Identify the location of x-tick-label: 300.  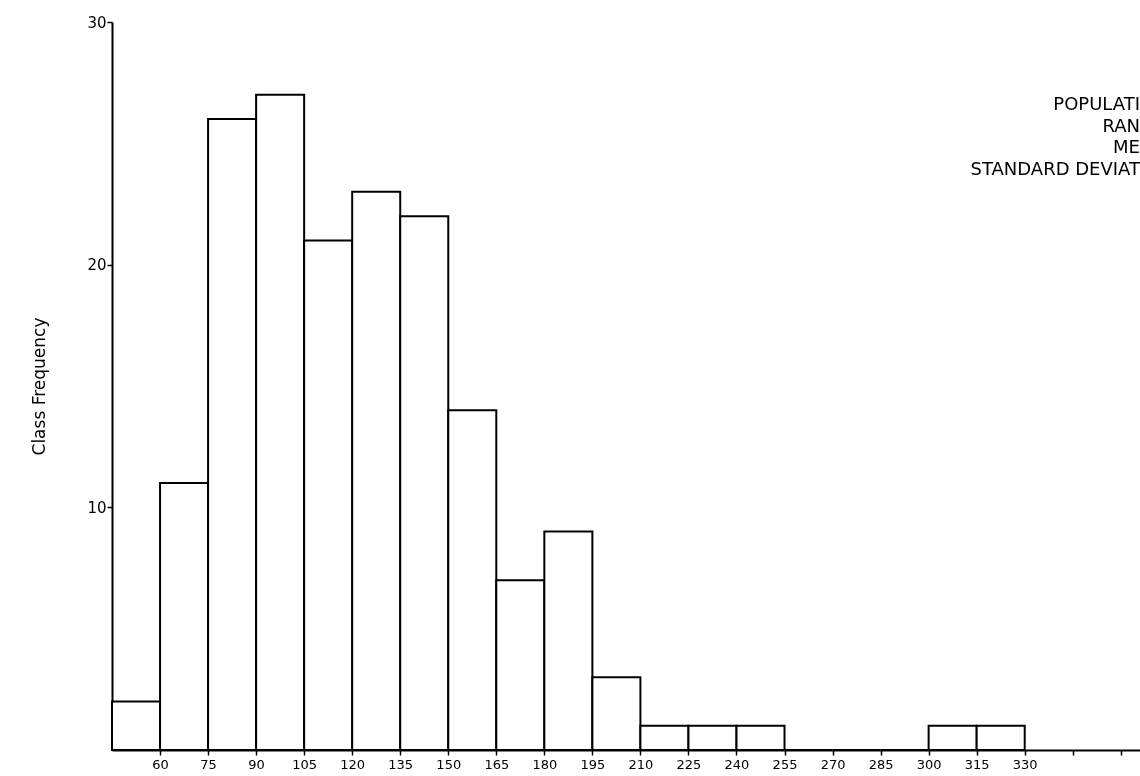
(929, 764).